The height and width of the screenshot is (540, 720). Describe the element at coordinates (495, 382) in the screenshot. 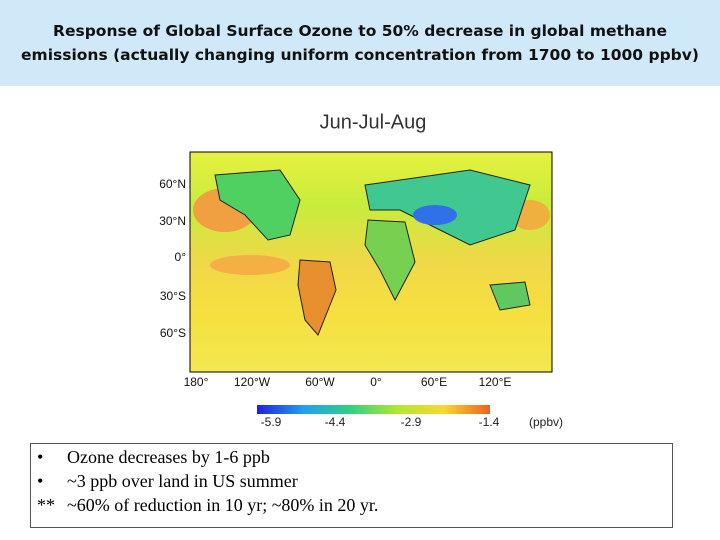

I see `lon-label: 120°E` at that location.